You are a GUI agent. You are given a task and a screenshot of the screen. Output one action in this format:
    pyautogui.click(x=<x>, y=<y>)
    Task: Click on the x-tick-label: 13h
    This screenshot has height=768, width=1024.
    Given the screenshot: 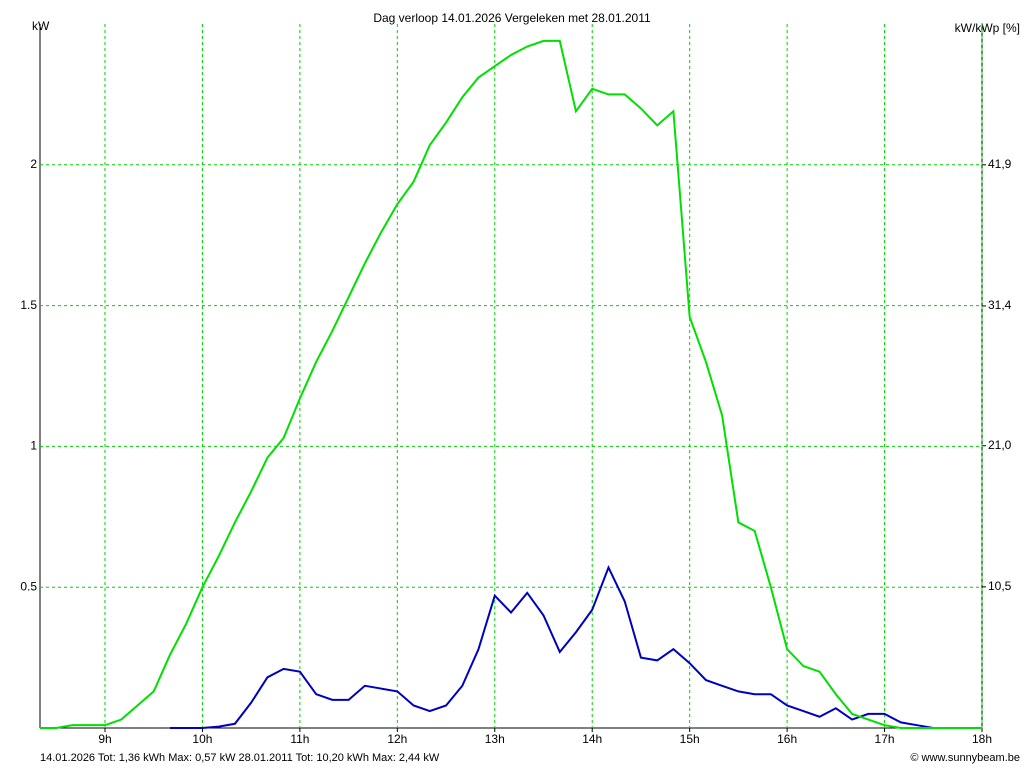 What is the action you would take?
    pyautogui.click(x=495, y=739)
    